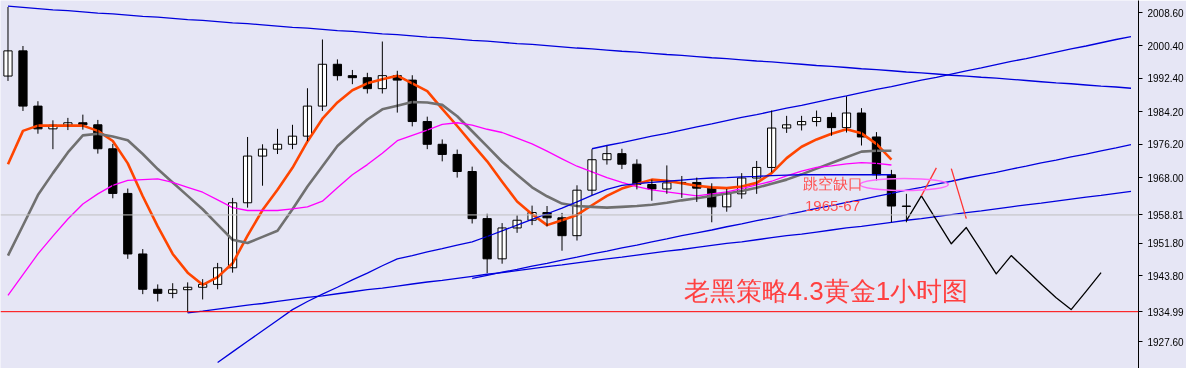 This screenshot has width=1186, height=368. Describe the element at coordinates (1166, 13) in the screenshot. I see `y-tick-label: 2008.60` at that location.